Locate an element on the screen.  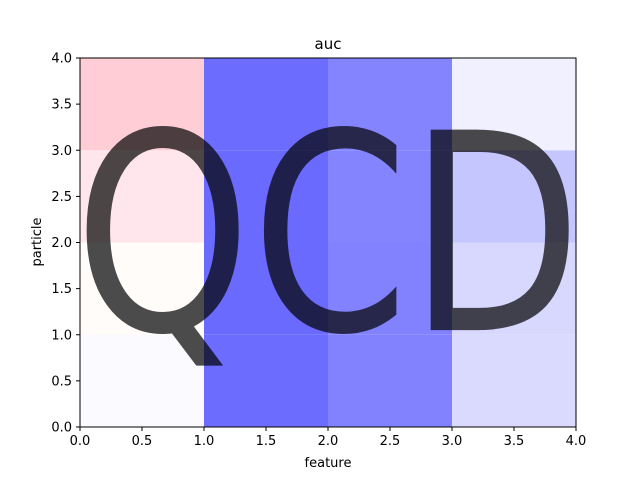
y-tick-label: 2.0 is located at coordinates (61, 243).